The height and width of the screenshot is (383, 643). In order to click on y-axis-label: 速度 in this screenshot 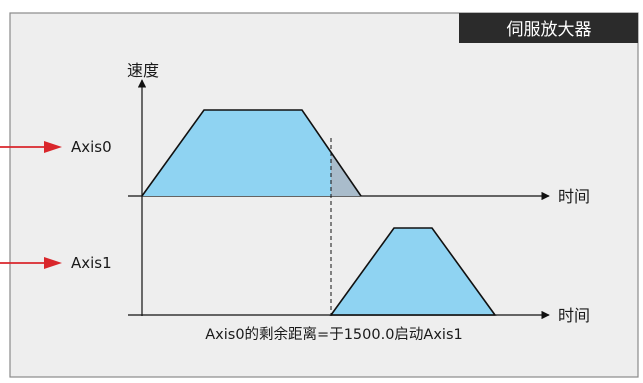, I will do `click(143, 70)`.